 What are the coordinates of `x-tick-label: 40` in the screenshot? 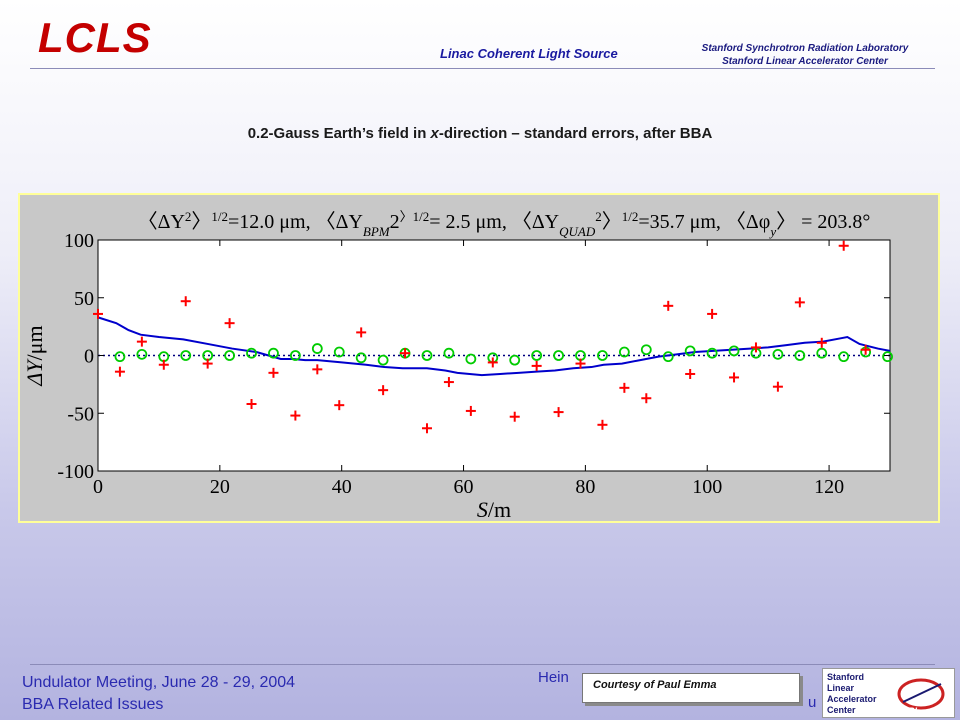 It's located at (342, 487).